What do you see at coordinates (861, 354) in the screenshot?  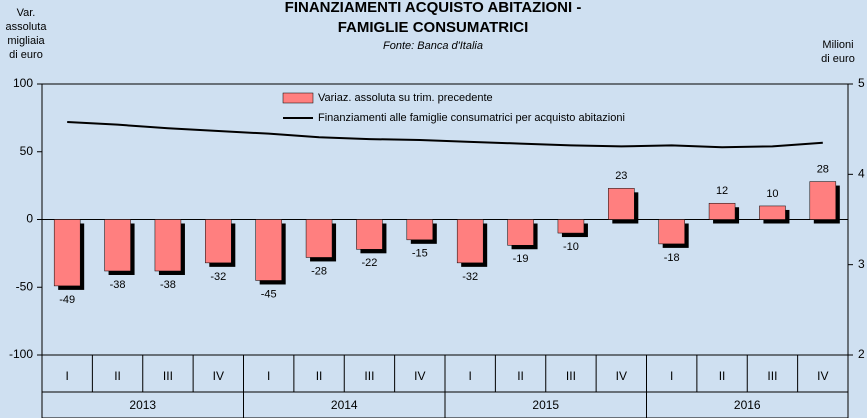 I see `y2-tick-label: 2` at bounding box center [861, 354].